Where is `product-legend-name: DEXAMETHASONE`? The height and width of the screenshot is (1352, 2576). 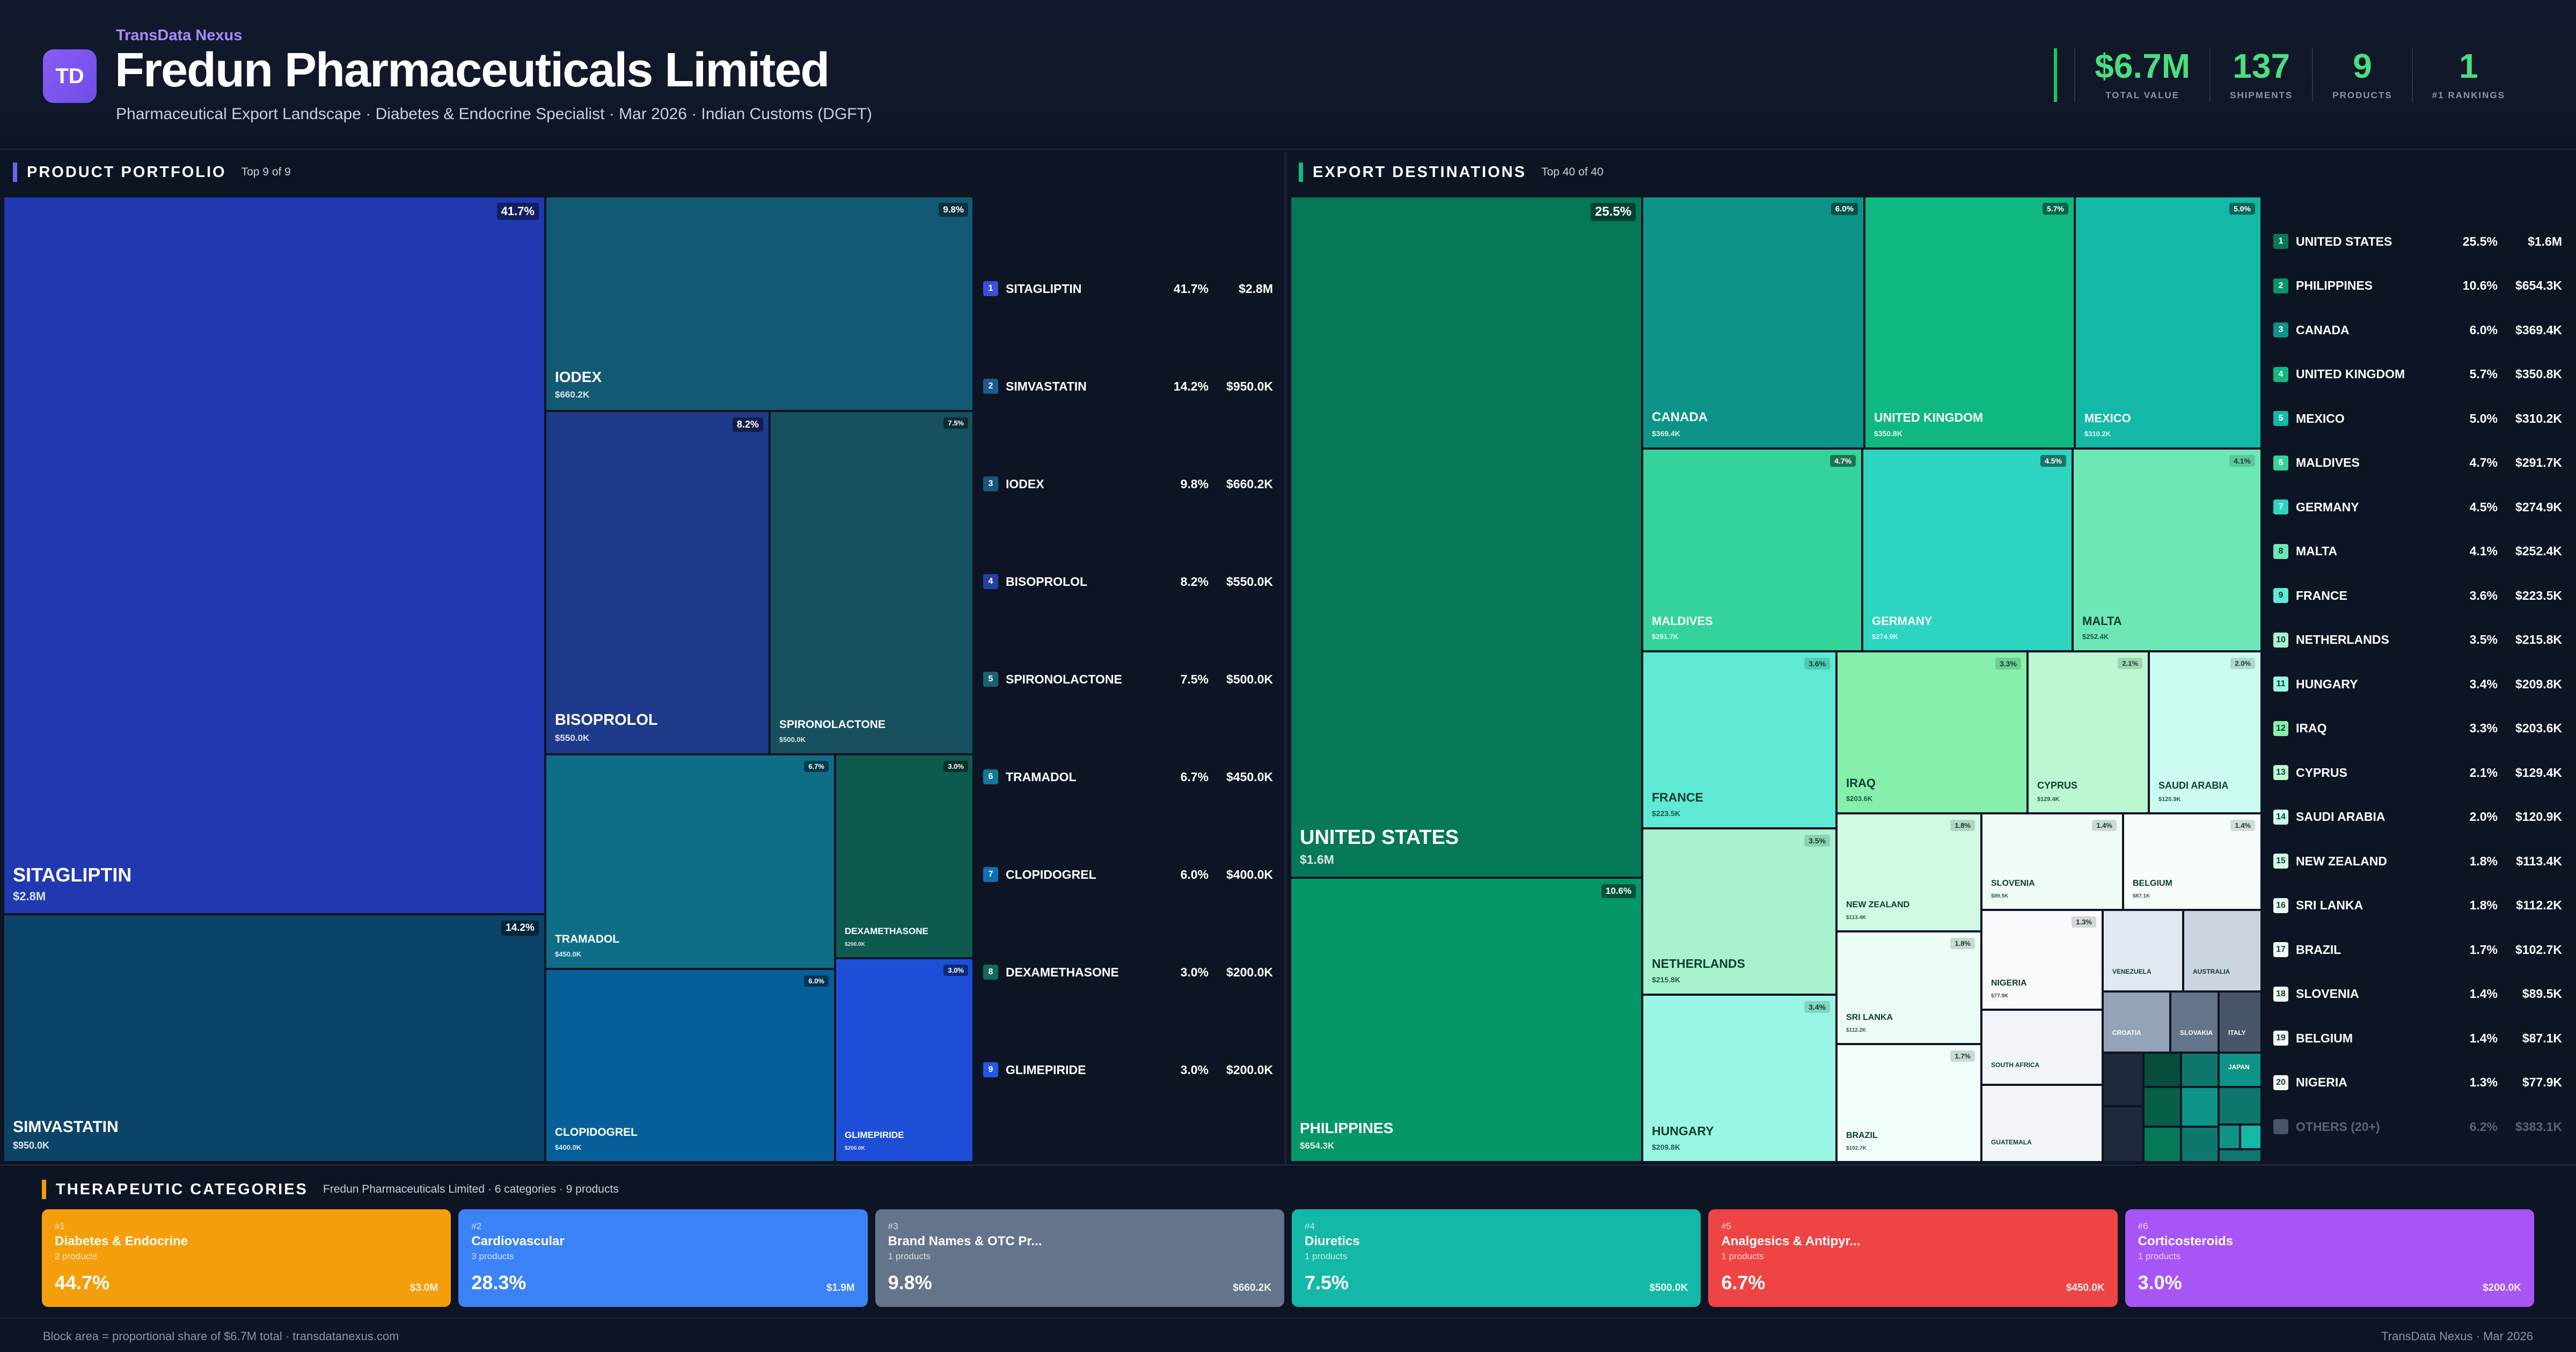
product-legend-name: DEXAMETHASONE is located at coordinates (1062, 972).